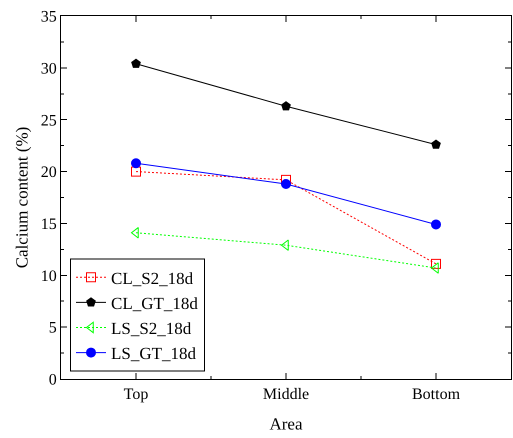 This screenshot has height=438, width=513. What do you see at coordinates (52, 380) in the screenshot?
I see `y-tick-label: 0` at bounding box center [52, 380].